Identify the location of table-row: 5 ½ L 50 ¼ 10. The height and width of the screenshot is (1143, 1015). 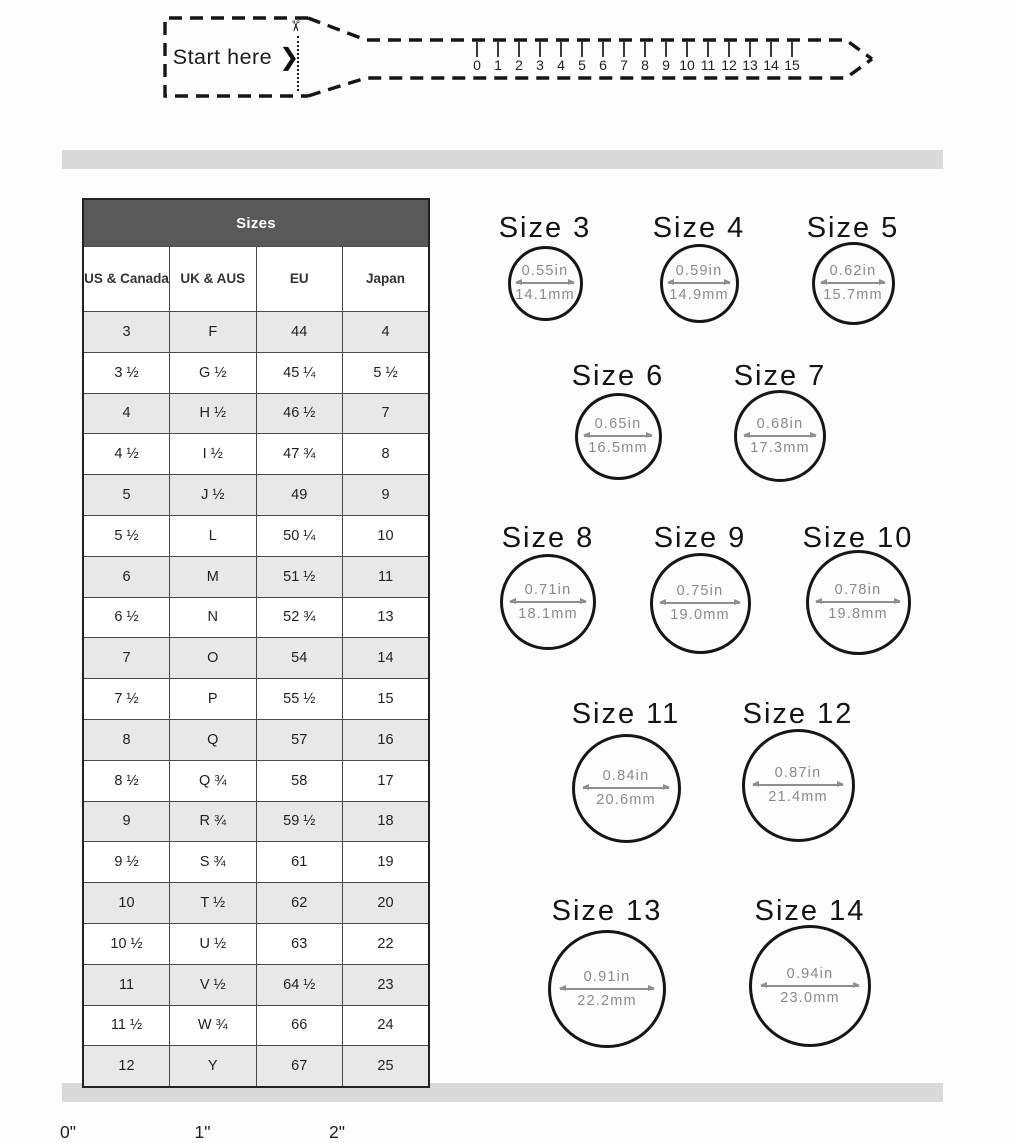
(256, 535).